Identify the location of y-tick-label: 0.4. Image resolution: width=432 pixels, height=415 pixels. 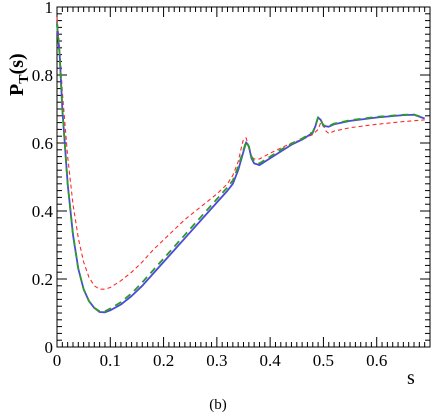
(43, 211).